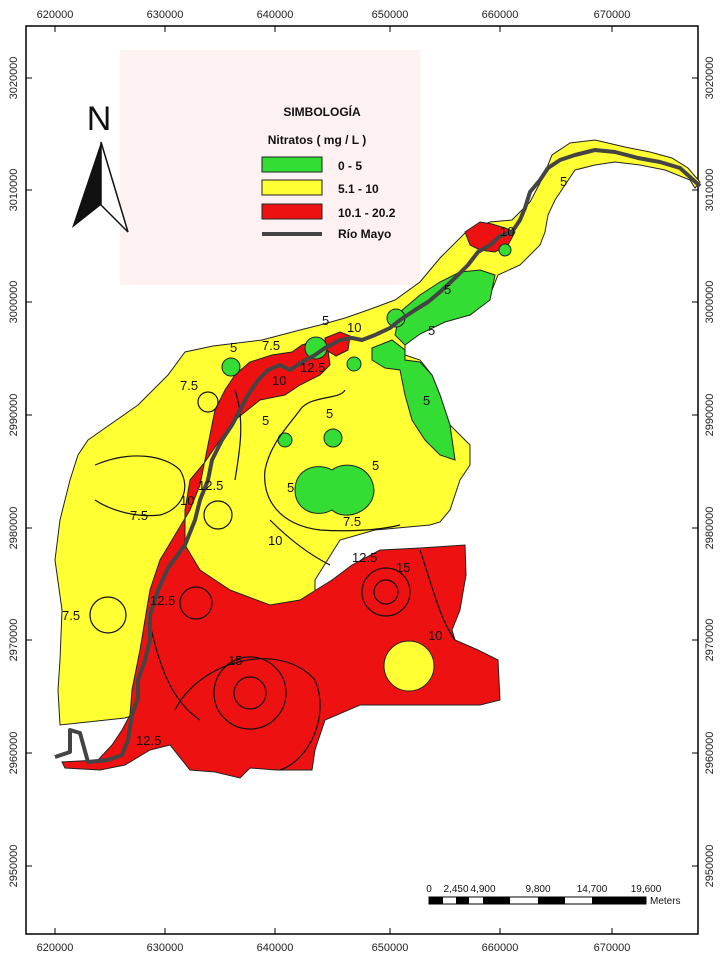 The height and width of the screenshot is (964, 727). What do you see at coordinates (710, 866) in the screenshot?
I see `y-tick-right: 2950000` at bounding box center [710, 866].